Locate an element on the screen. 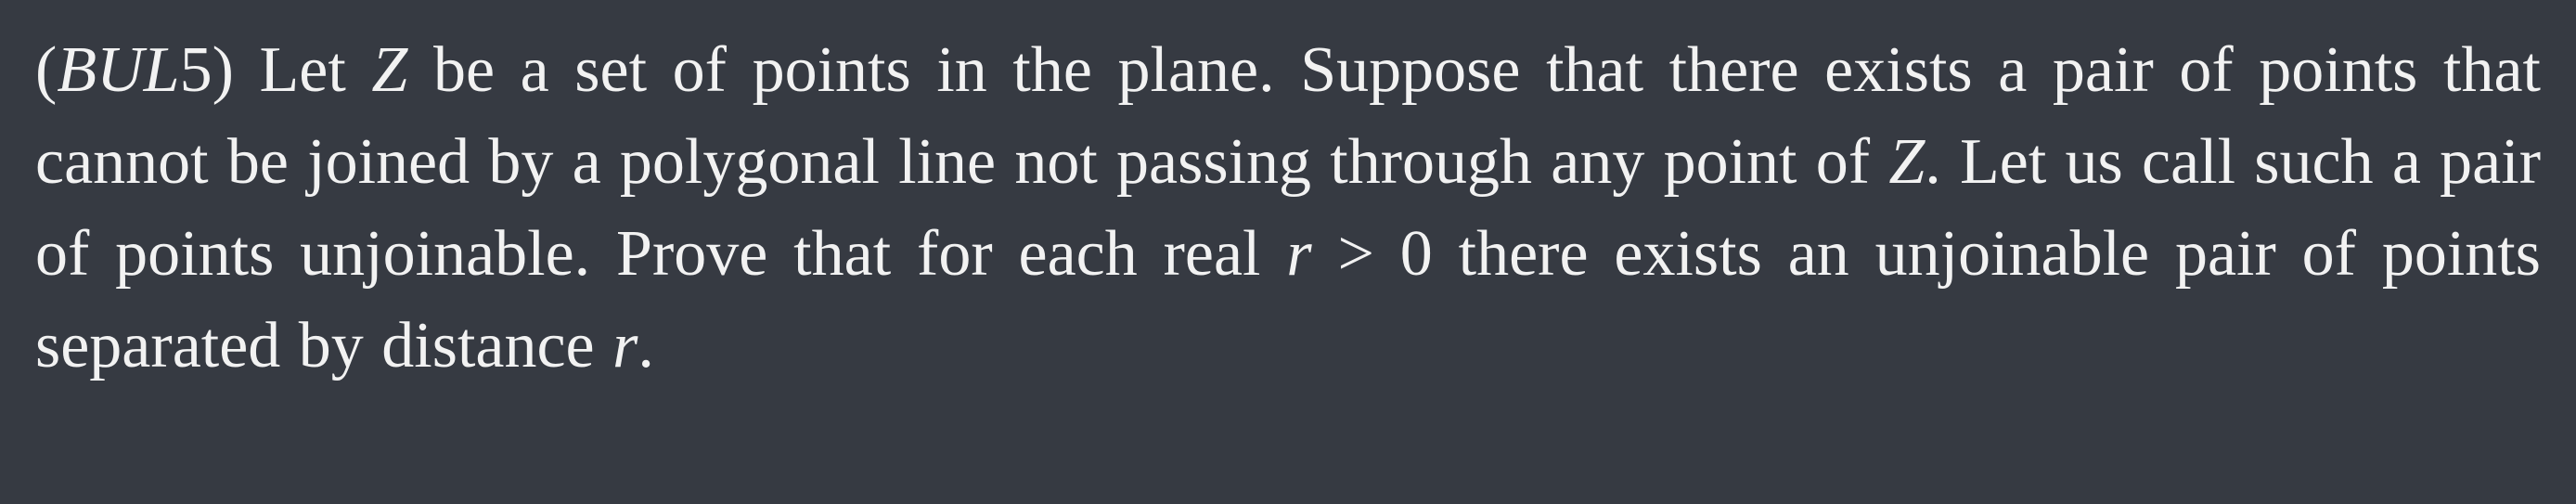 The height and width of the screenshot is (504, 2576). math-zero: 0 is located at coordinates (1416, 254).